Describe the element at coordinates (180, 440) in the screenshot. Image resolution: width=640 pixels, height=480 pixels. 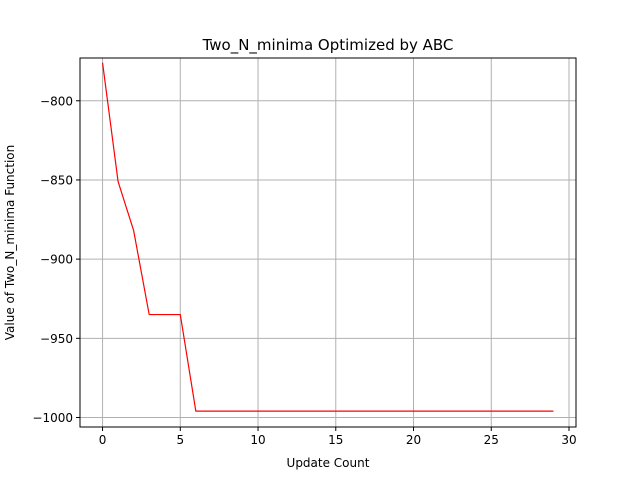
I see `x-tick-label: 5` at that location.